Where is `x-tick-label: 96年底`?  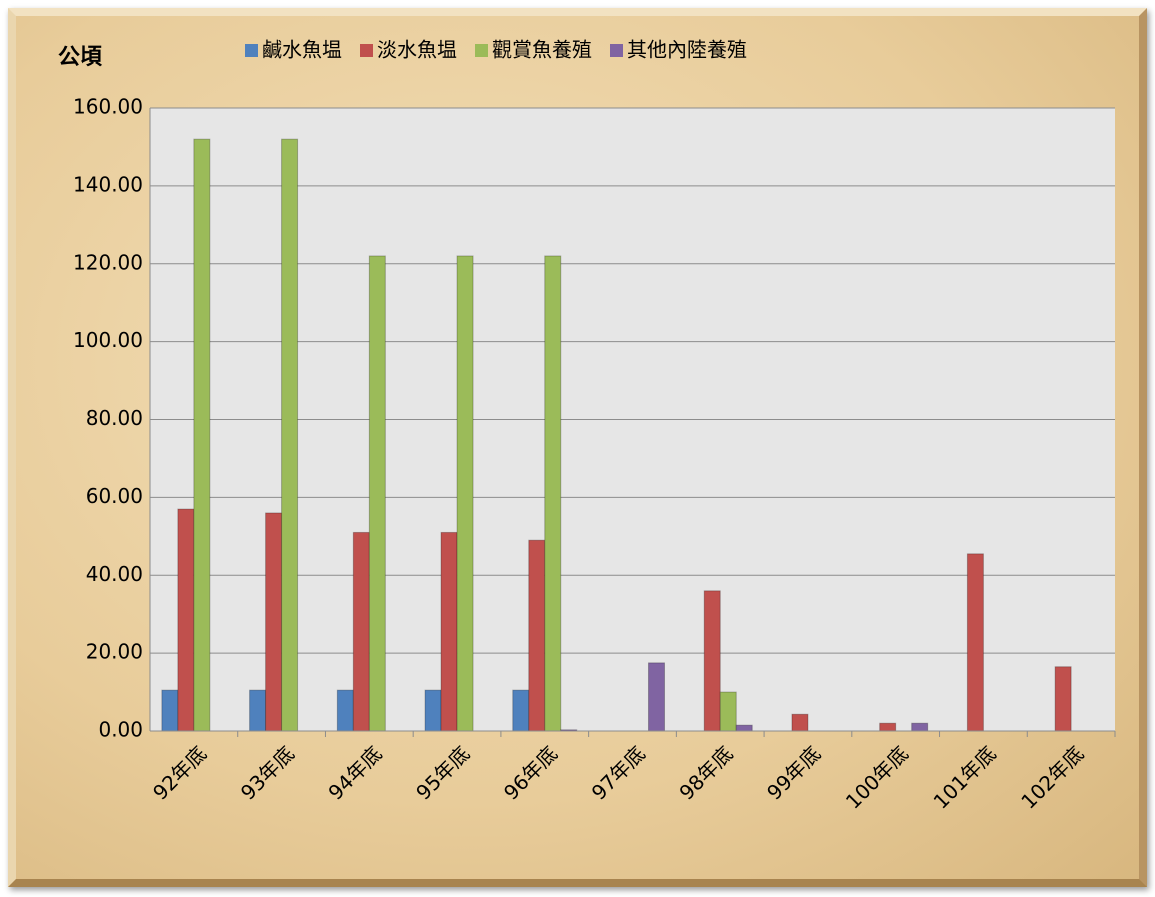 x-tick-label: 96年底 is located at coordinates (530, 772).